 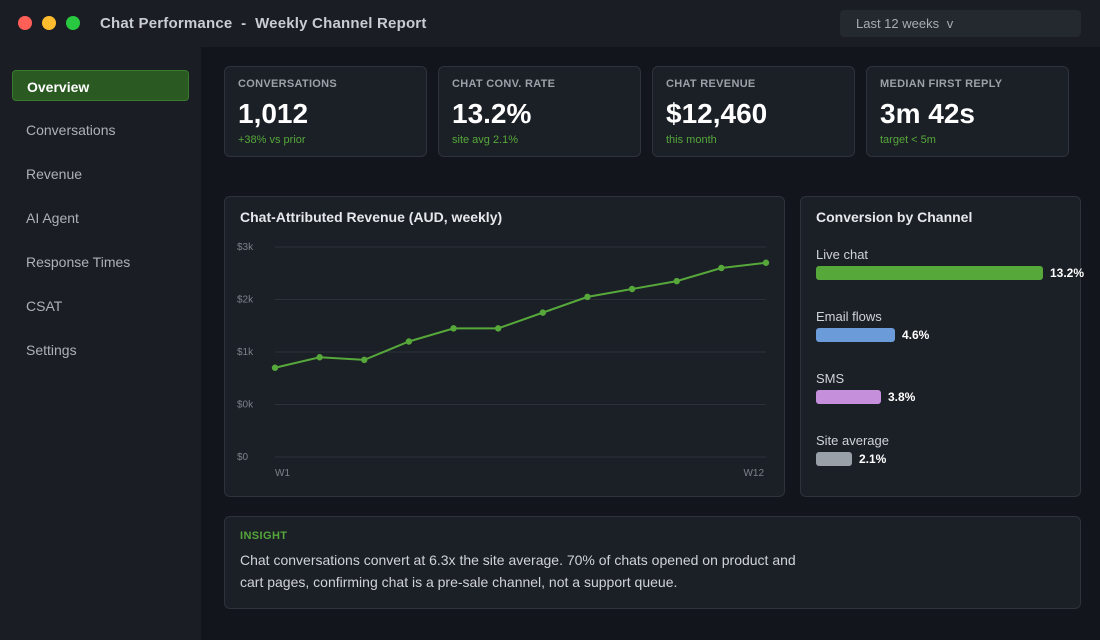 I want to click on kpi-subtext: this month, so click(x=691, y=140).